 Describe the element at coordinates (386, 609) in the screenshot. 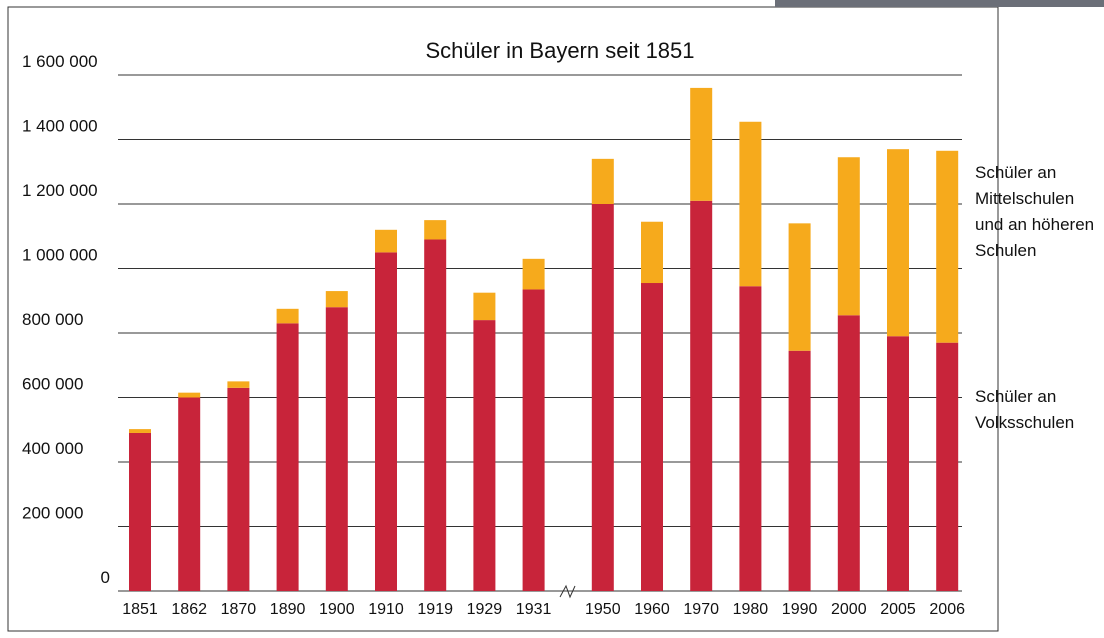

I see `x-tick-label: 1910` at that location.